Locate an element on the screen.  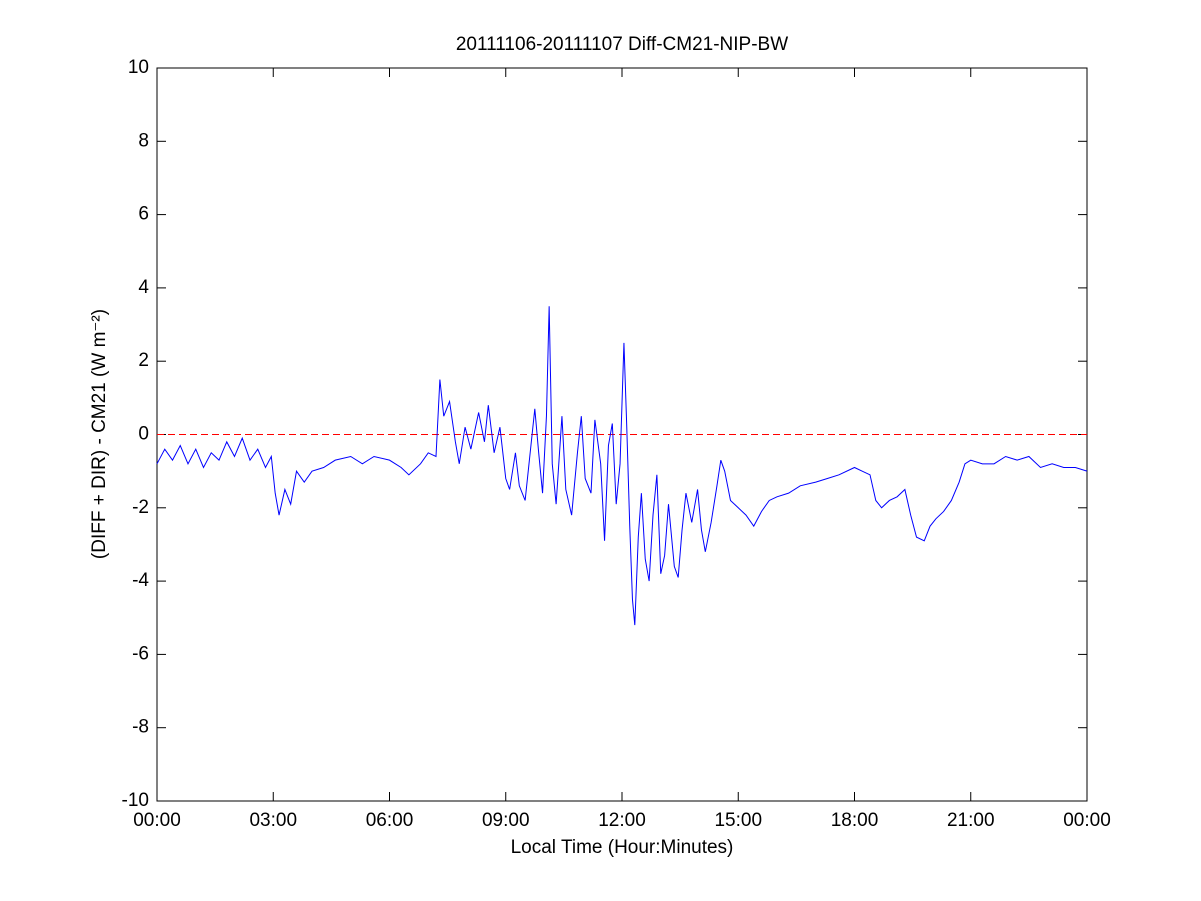
y-tick-label: 2 is located at coordinates (143, 360).